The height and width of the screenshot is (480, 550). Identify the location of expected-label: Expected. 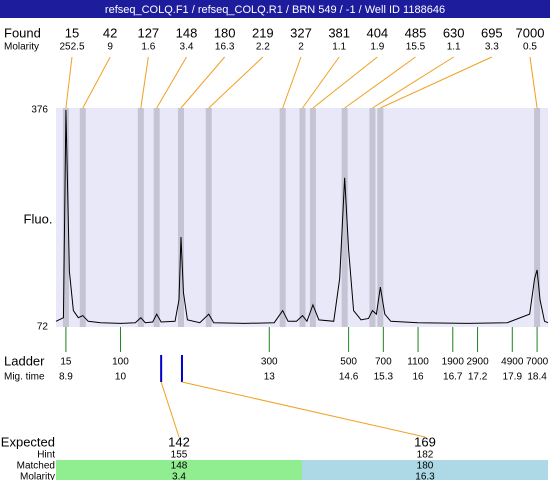
(28, 441).